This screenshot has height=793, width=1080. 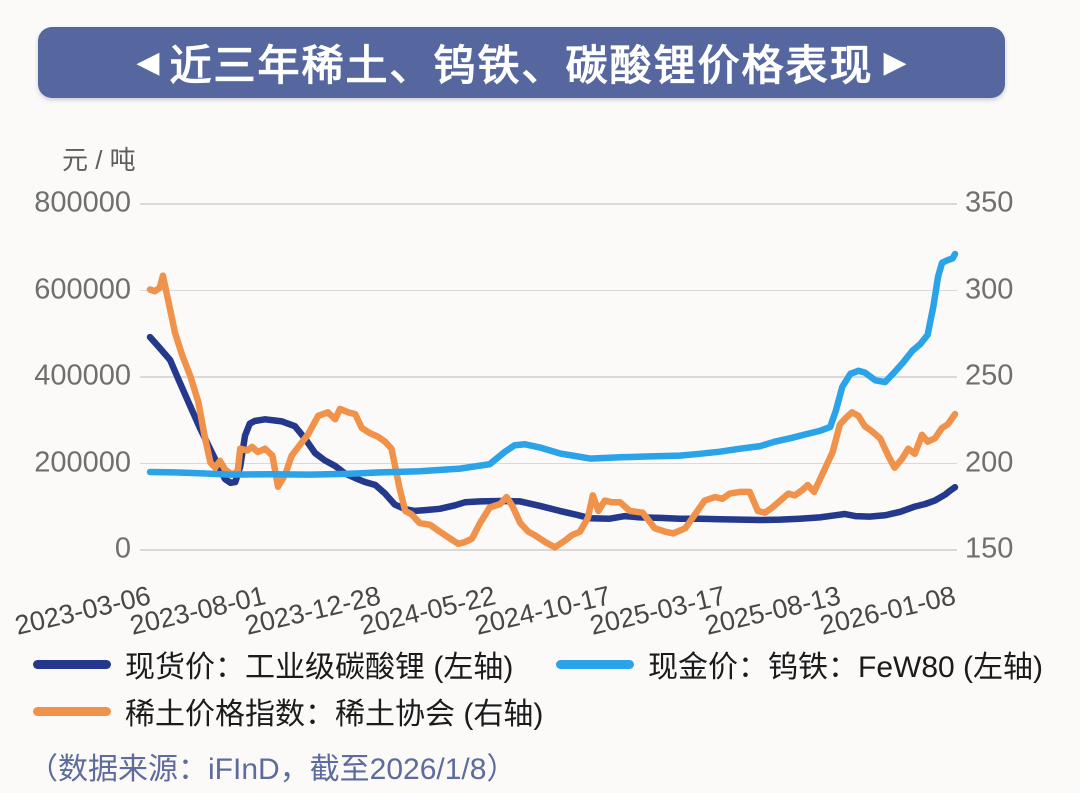 What do you see at coordinates (989, 202) in the screenshot?
I see `right-axis-tick-label: 350` at bounding box center [989, 202].